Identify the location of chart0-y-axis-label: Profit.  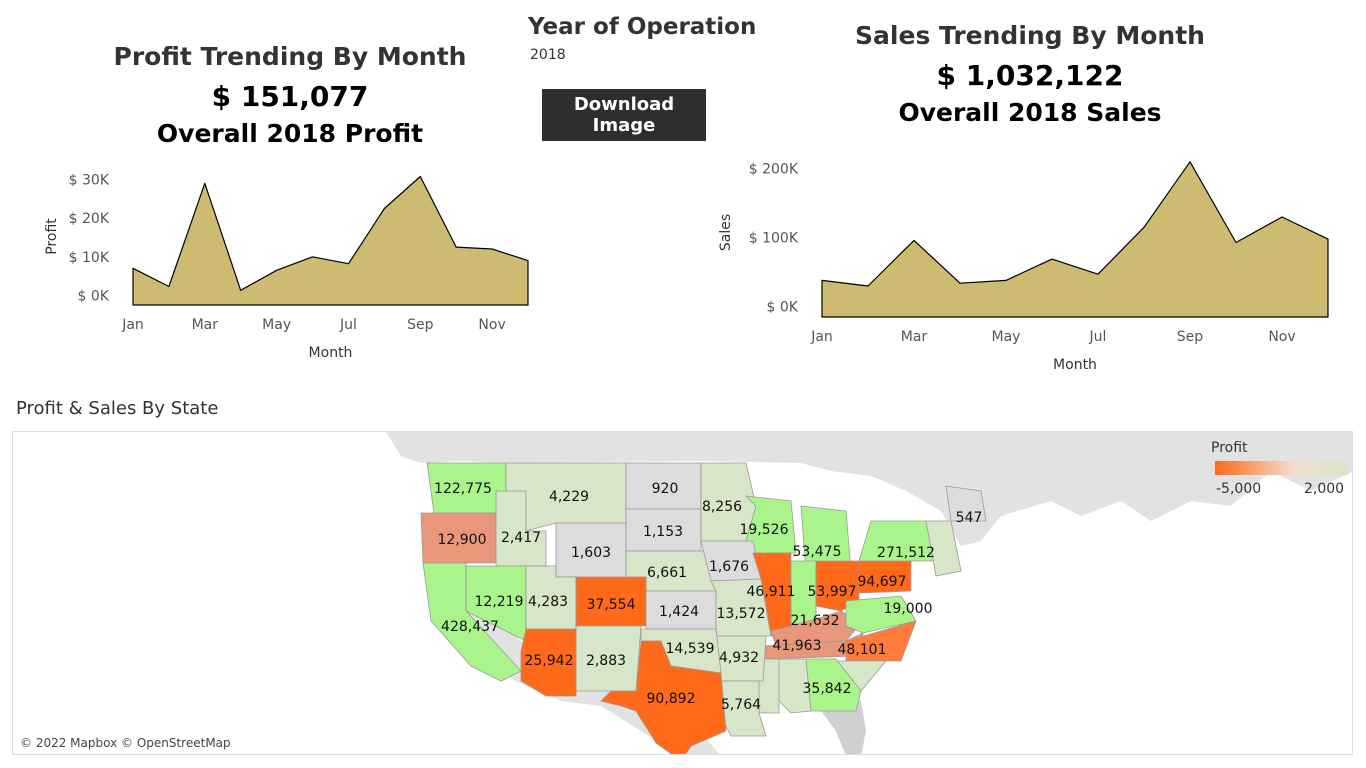
(52, 236).